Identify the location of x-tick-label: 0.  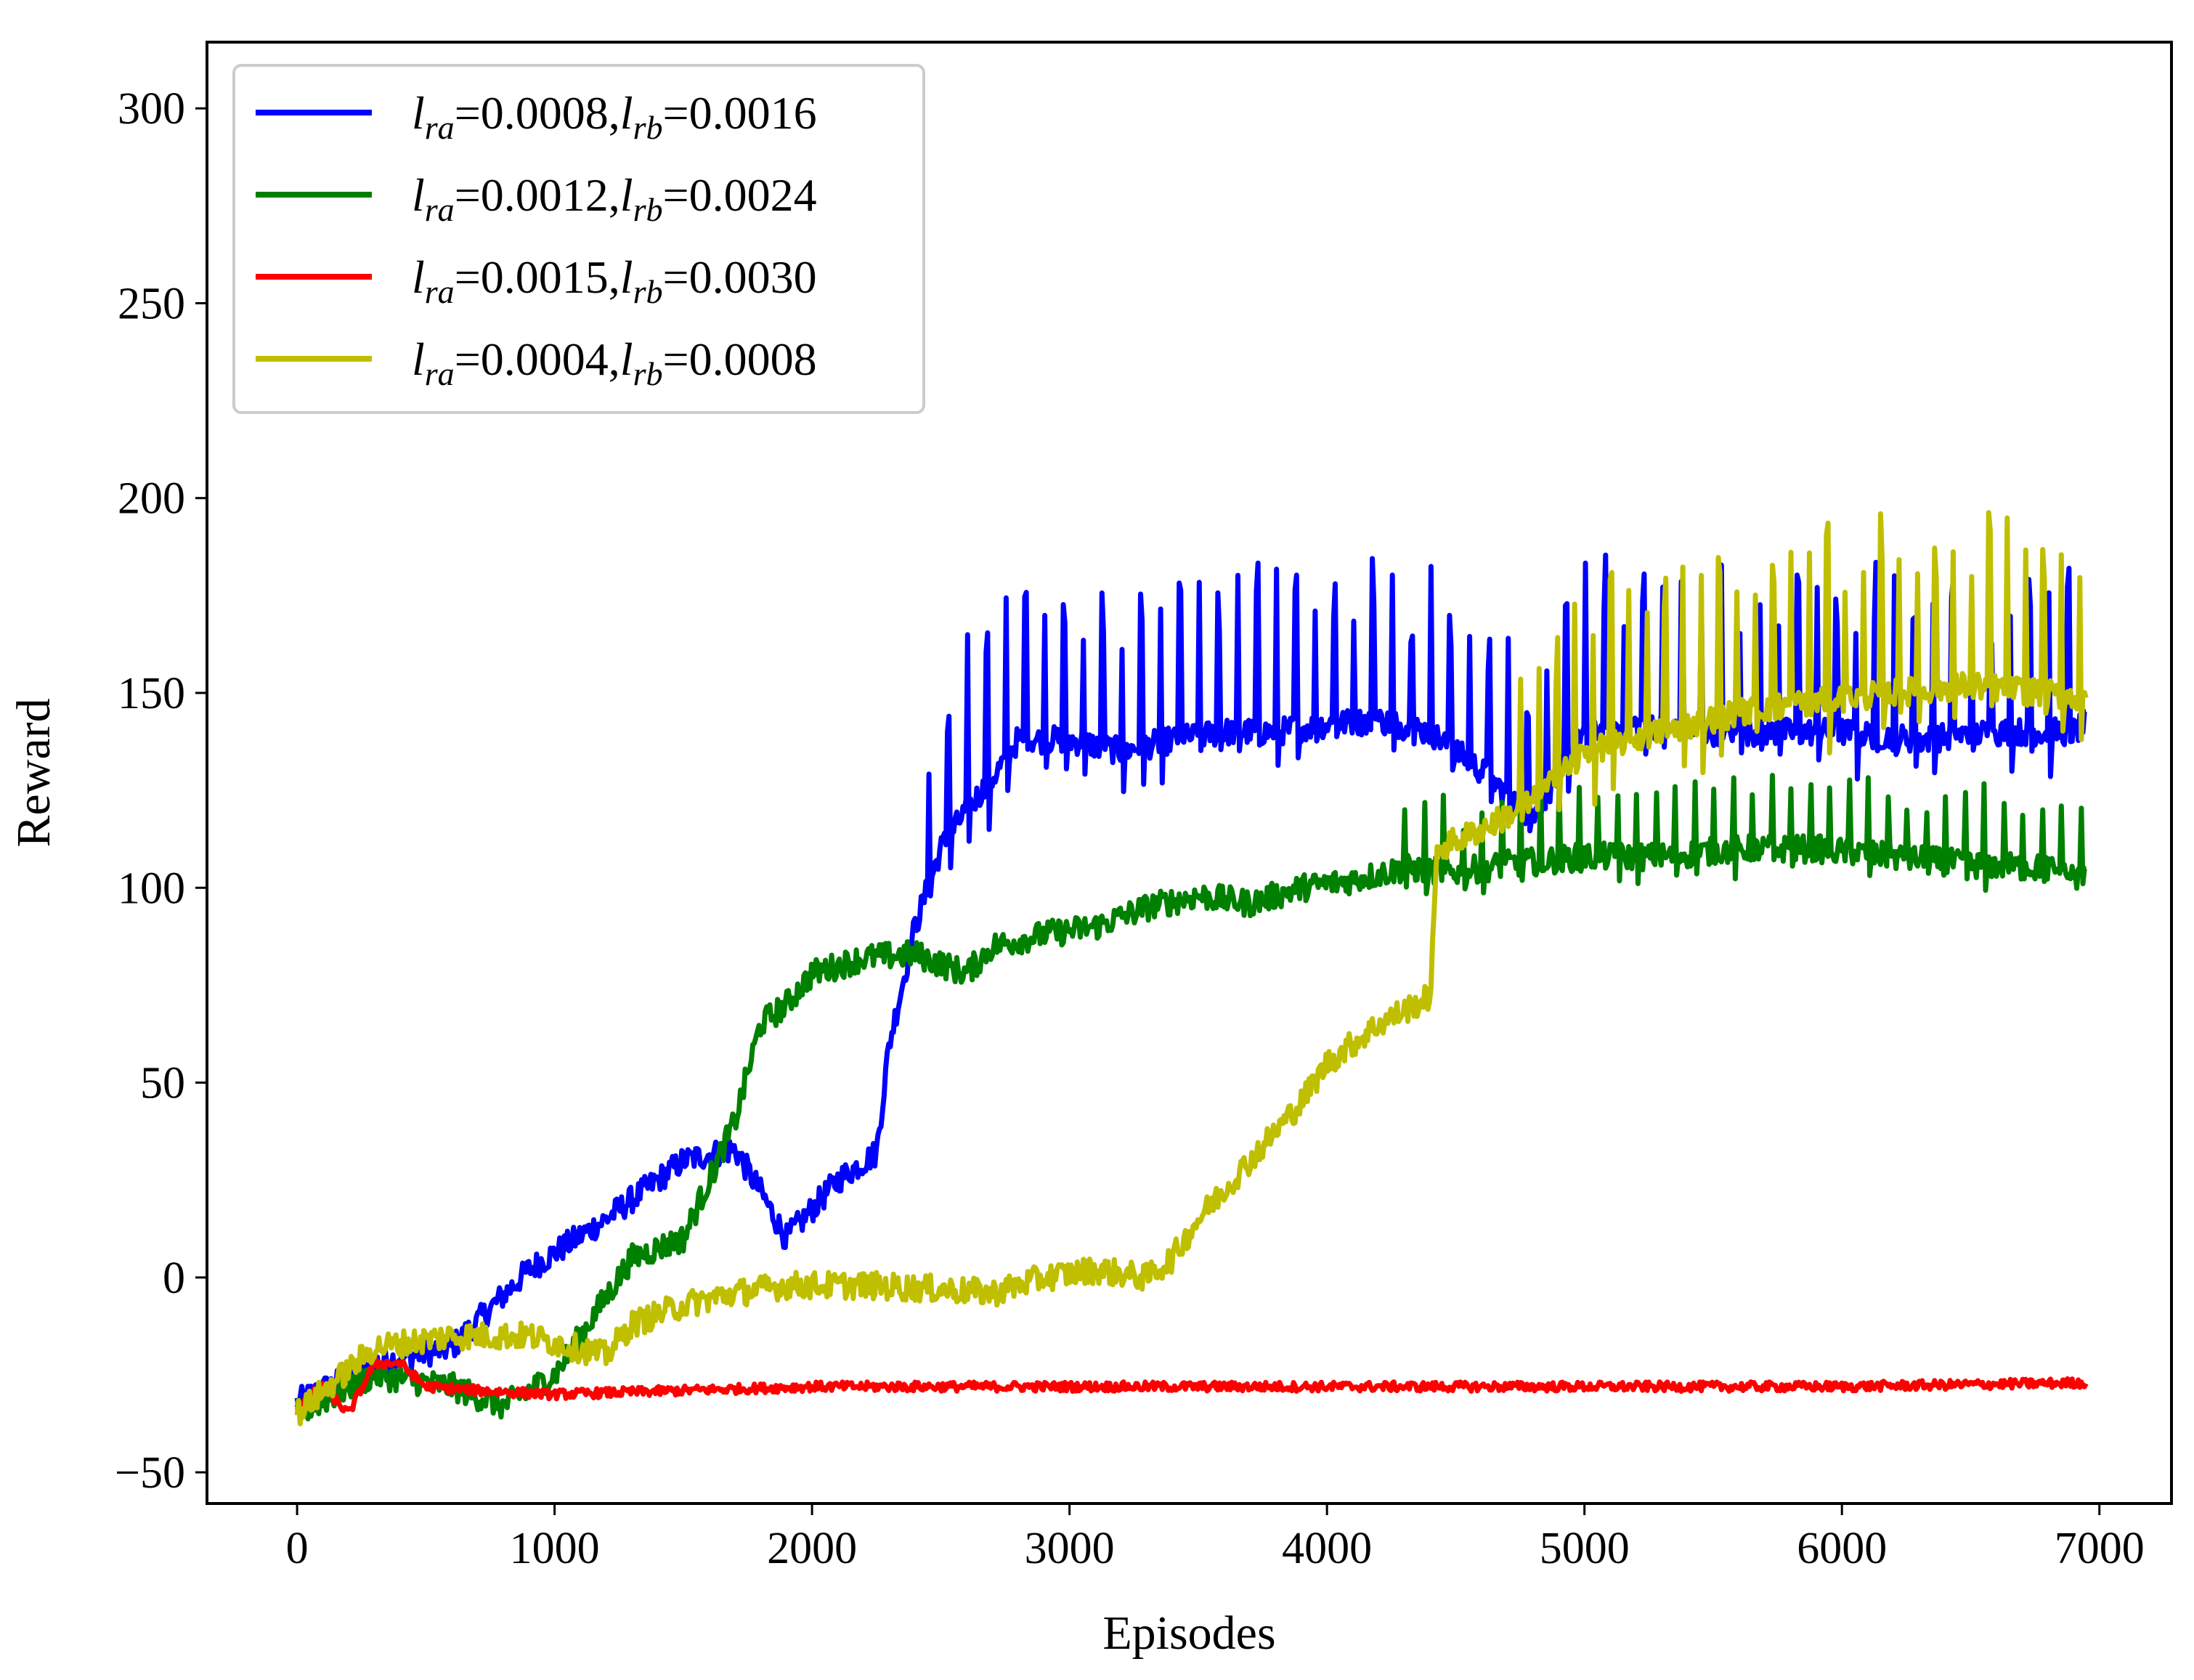
(297, 1548).